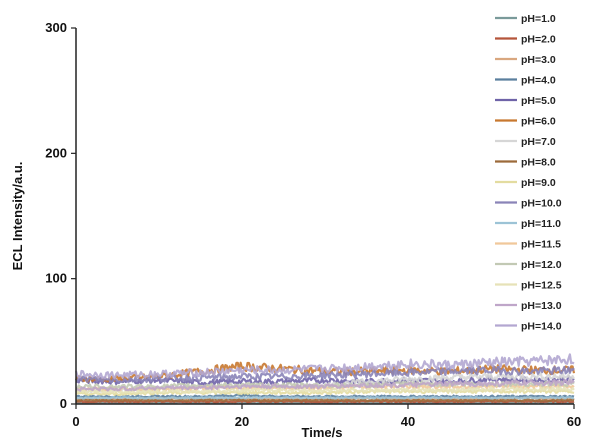 Image resolution: width=590 pixels, height=443 pixels. I want to click on legend-label: pH=10.0, so click(541, 204).